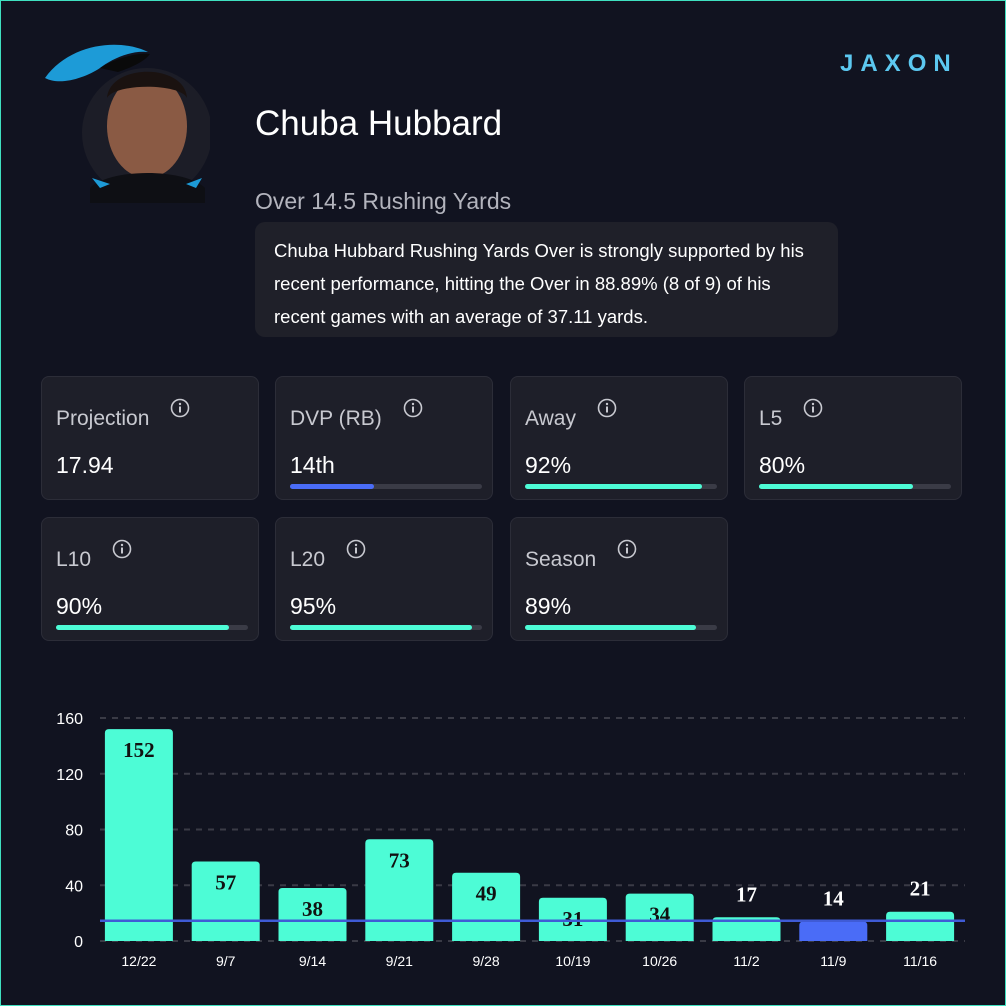 The width and height of the screenshot is (1006, 1006). I want to click on stat-card: L20 95%, so click(384, 579).